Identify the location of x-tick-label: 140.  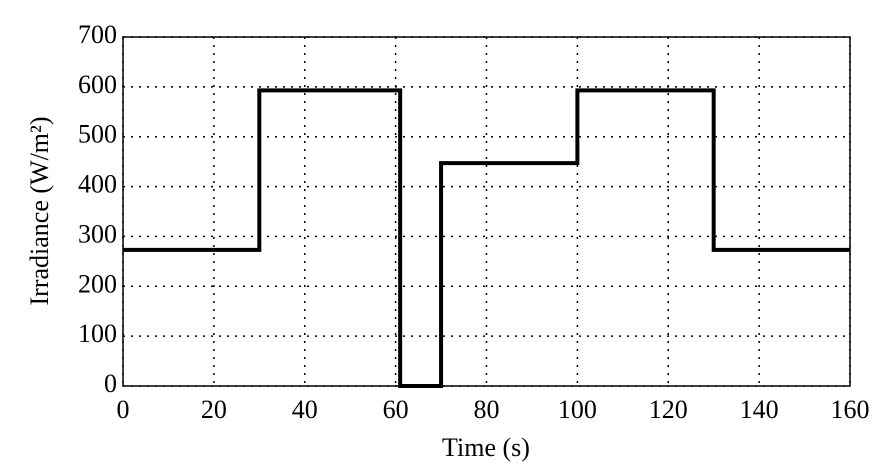
(759, 409).